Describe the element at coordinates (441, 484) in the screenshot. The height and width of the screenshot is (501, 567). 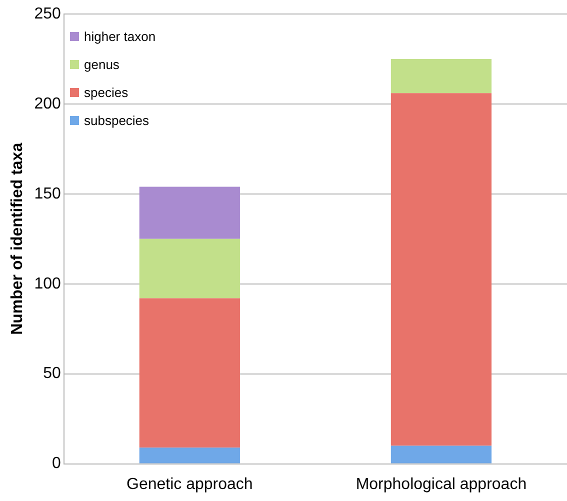
I see `x-tick-label: Morphological approach` at that location.